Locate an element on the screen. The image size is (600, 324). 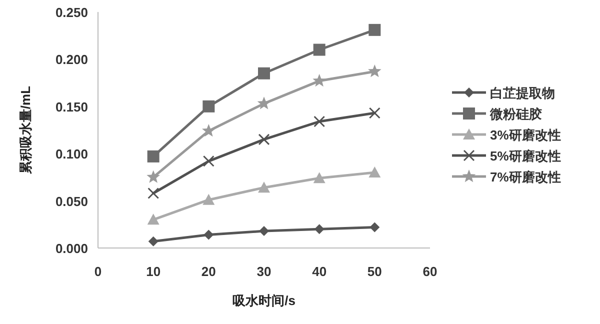
x-tick-label: 20 is located at coordinates (208, 271).